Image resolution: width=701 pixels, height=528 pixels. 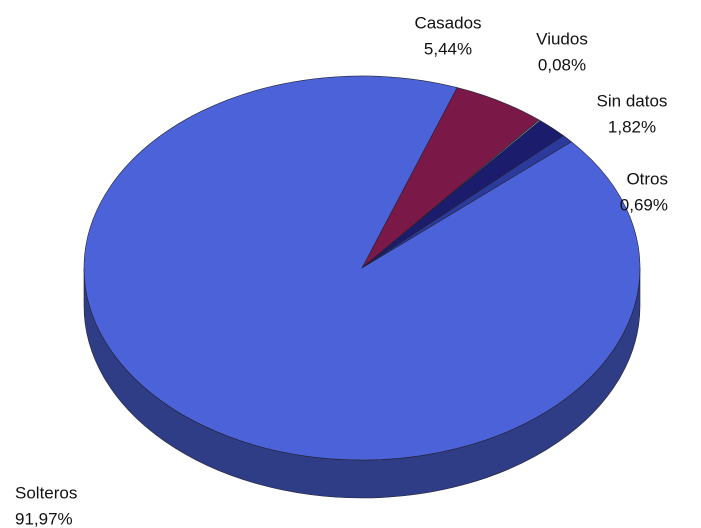 What do you see at coordinates (448, 48) in the screenshot?
I see `slice-value-label: 5,44%` at bounding box center [448, 48].